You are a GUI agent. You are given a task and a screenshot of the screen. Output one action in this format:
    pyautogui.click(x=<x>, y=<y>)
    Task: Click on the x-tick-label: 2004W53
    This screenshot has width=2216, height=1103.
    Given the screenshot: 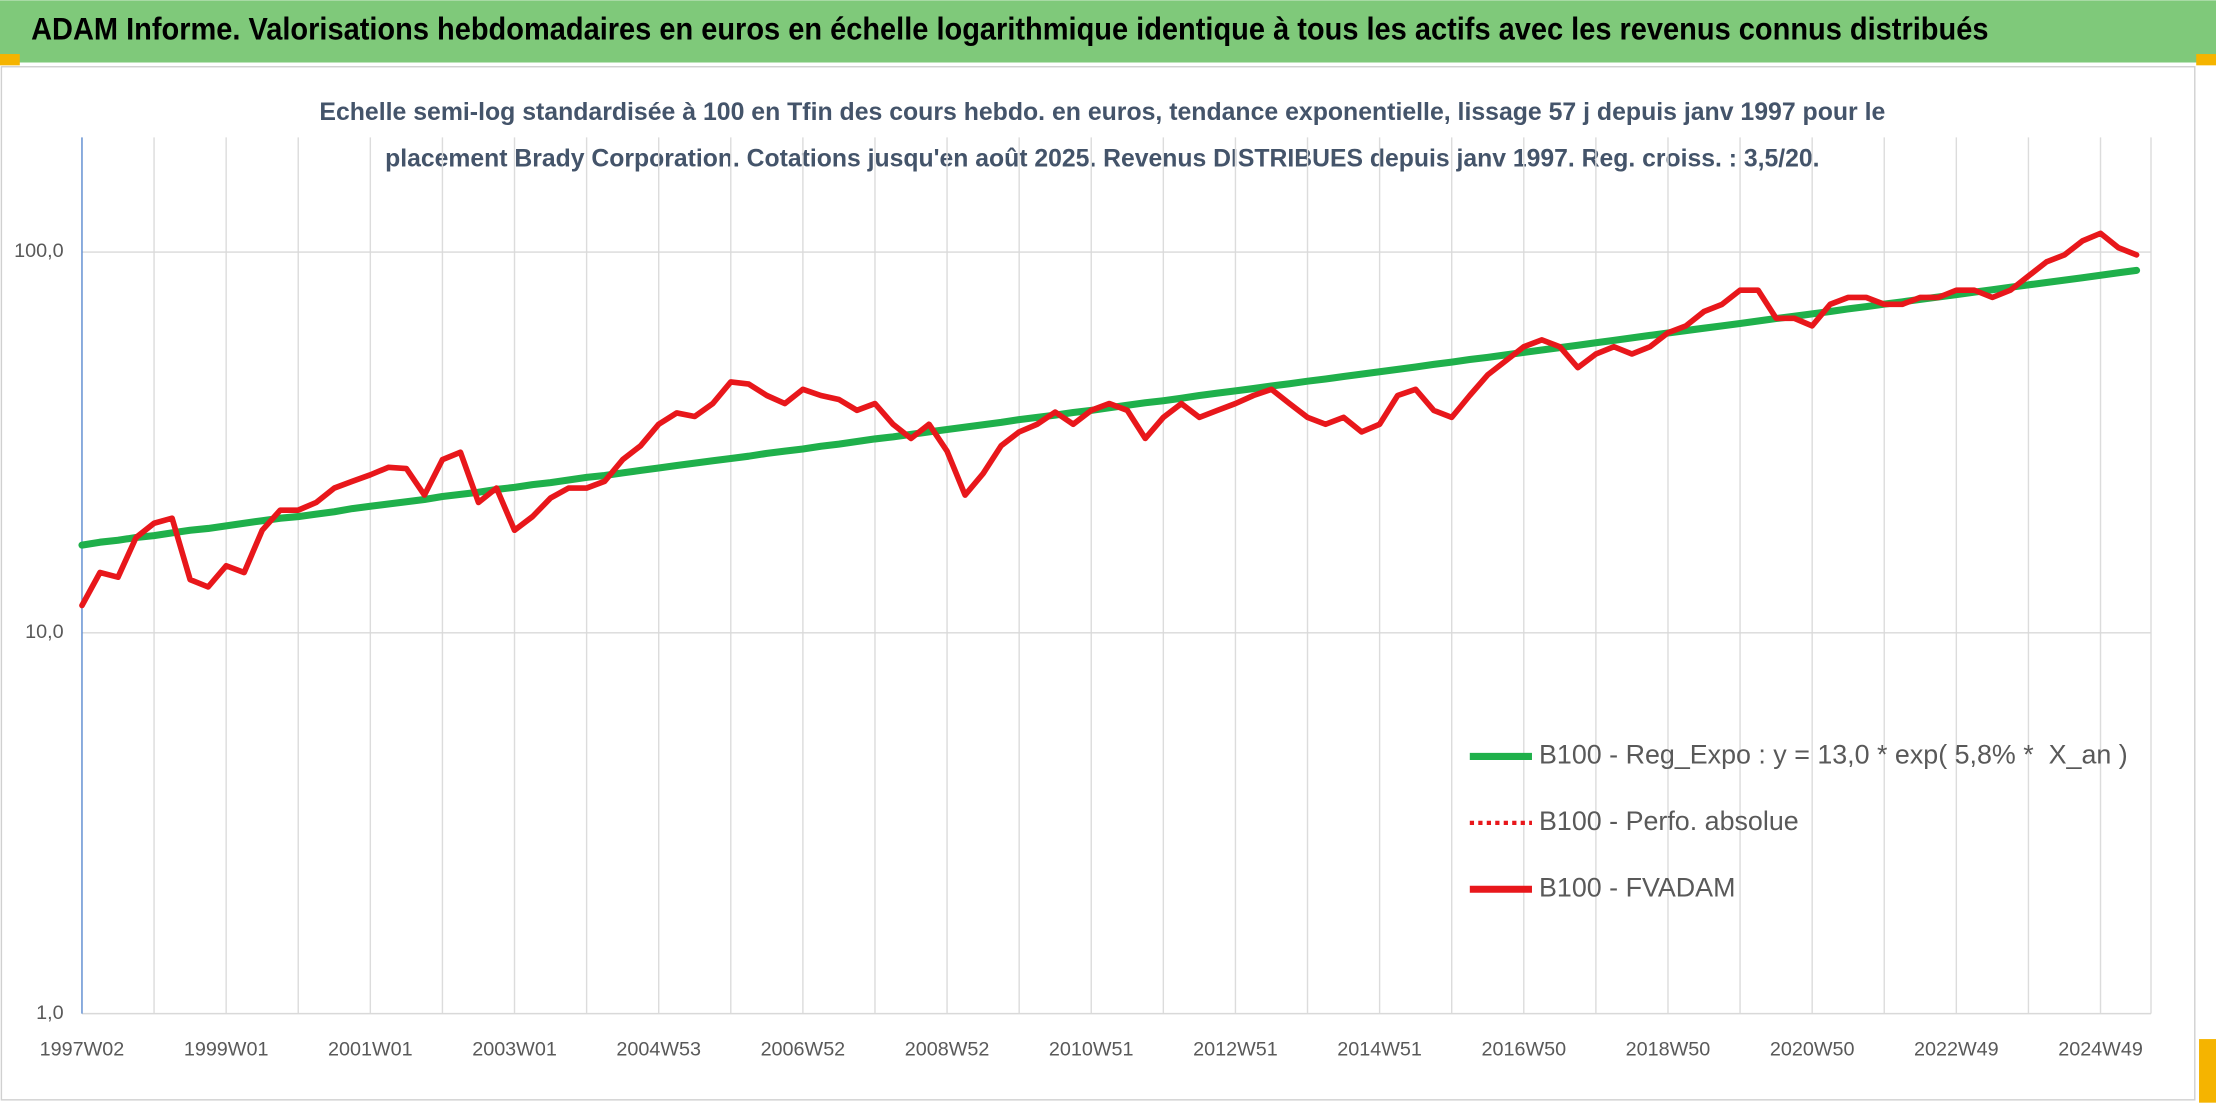 What is the action you would take?
    pyautogui.click(x=658, y=1050)
    